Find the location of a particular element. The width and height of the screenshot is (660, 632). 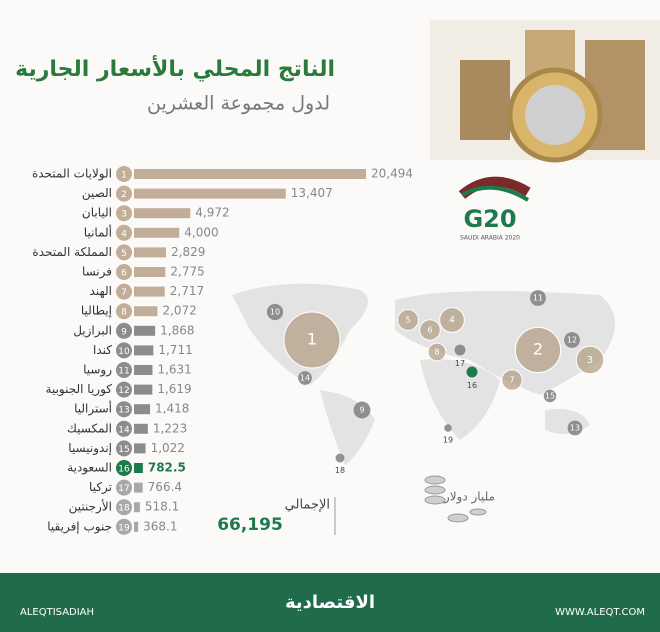

value-label: 1,868 is located at coordinates (177, 330).